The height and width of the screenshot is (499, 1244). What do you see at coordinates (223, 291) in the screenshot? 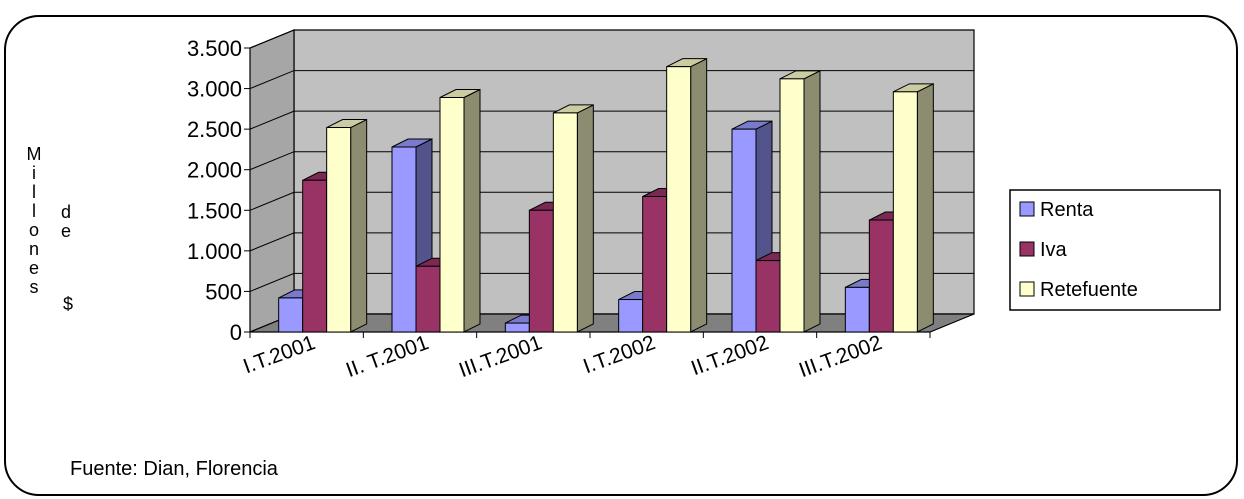
I see `y-tick-label: 500` at bounding box center [223, 291].